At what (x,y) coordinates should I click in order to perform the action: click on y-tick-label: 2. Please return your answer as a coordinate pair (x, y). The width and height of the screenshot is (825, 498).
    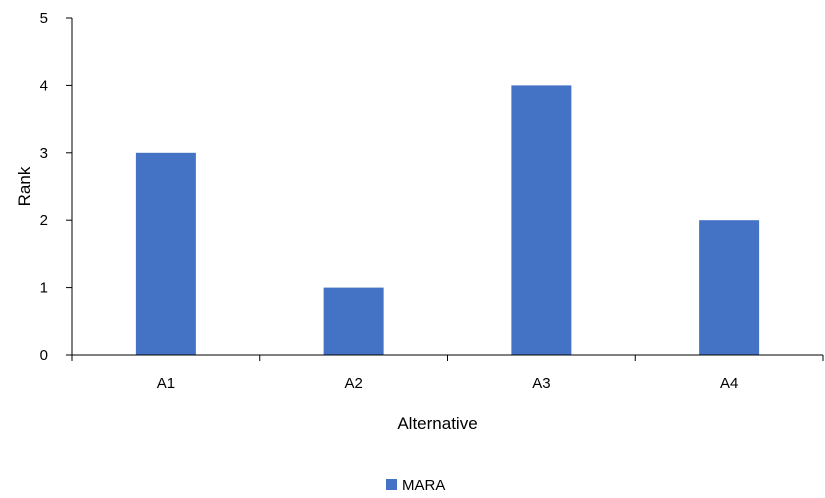
    Looking at the image, I should click on (44, 220).